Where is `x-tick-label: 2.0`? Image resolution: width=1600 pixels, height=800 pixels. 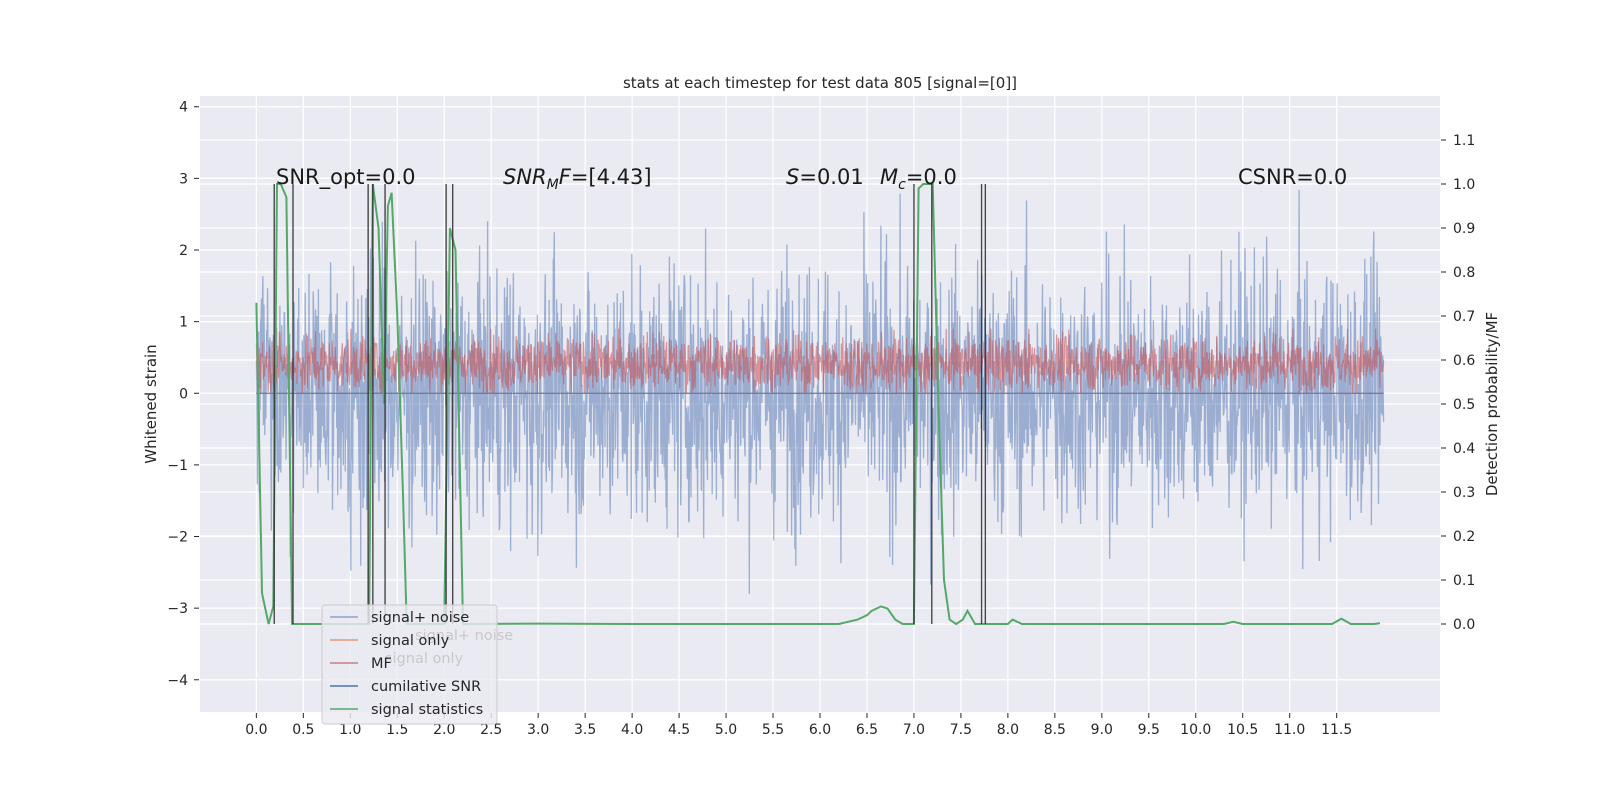
x-tick-label: 2.0 is located at coordinates (444, 730).